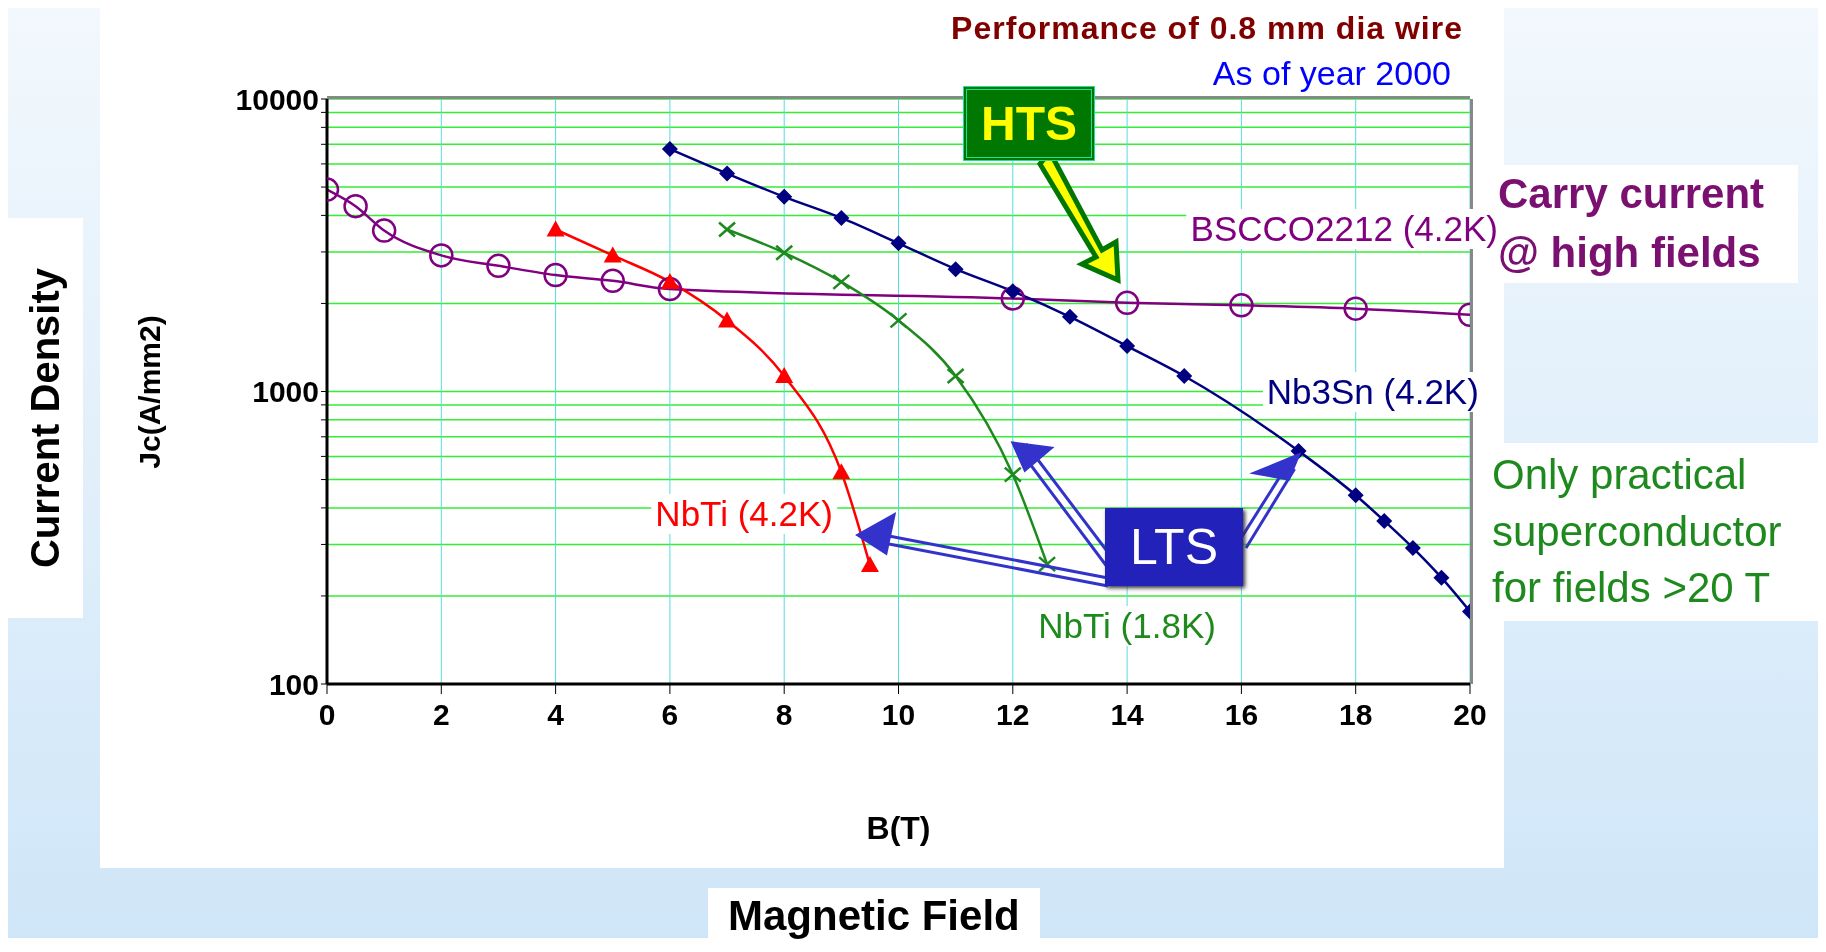 This screenshot has height=952, width=1826. I want to click on series-label: NbTi (4.2K), so click(744, 514).